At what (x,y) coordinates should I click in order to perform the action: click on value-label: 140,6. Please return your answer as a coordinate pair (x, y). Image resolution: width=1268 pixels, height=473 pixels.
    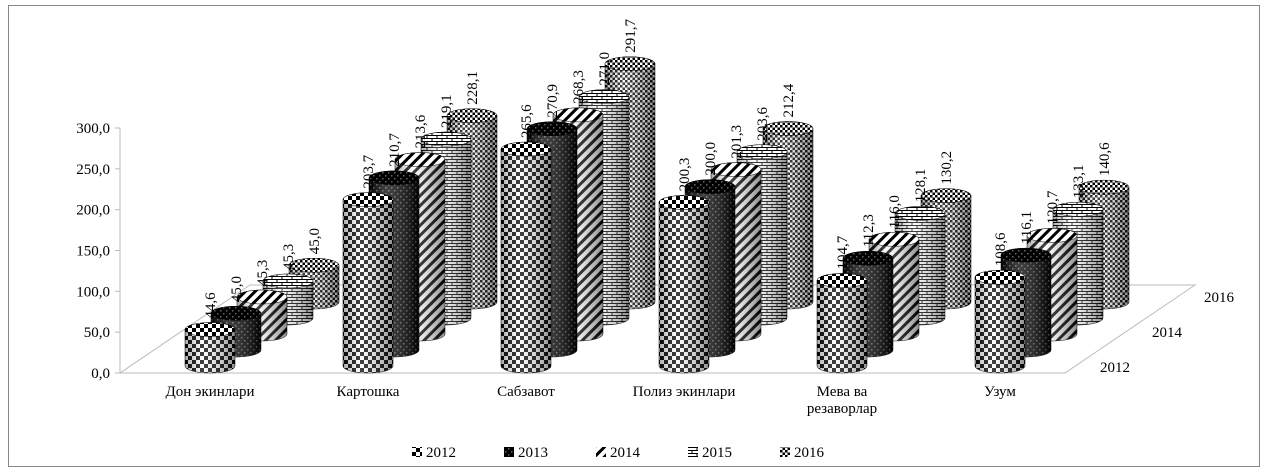
    Looking at the image, I should click on (1105, 159).